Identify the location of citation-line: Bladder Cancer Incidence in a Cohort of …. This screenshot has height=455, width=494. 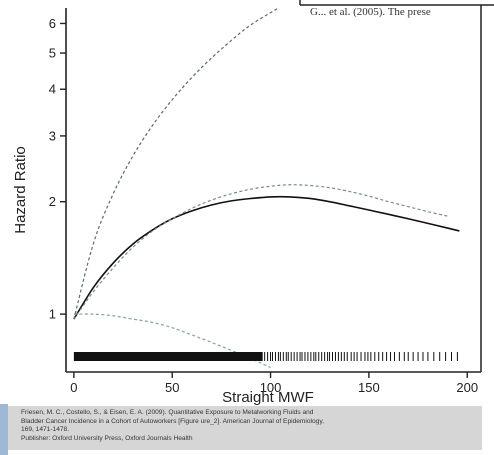
(172, 421).